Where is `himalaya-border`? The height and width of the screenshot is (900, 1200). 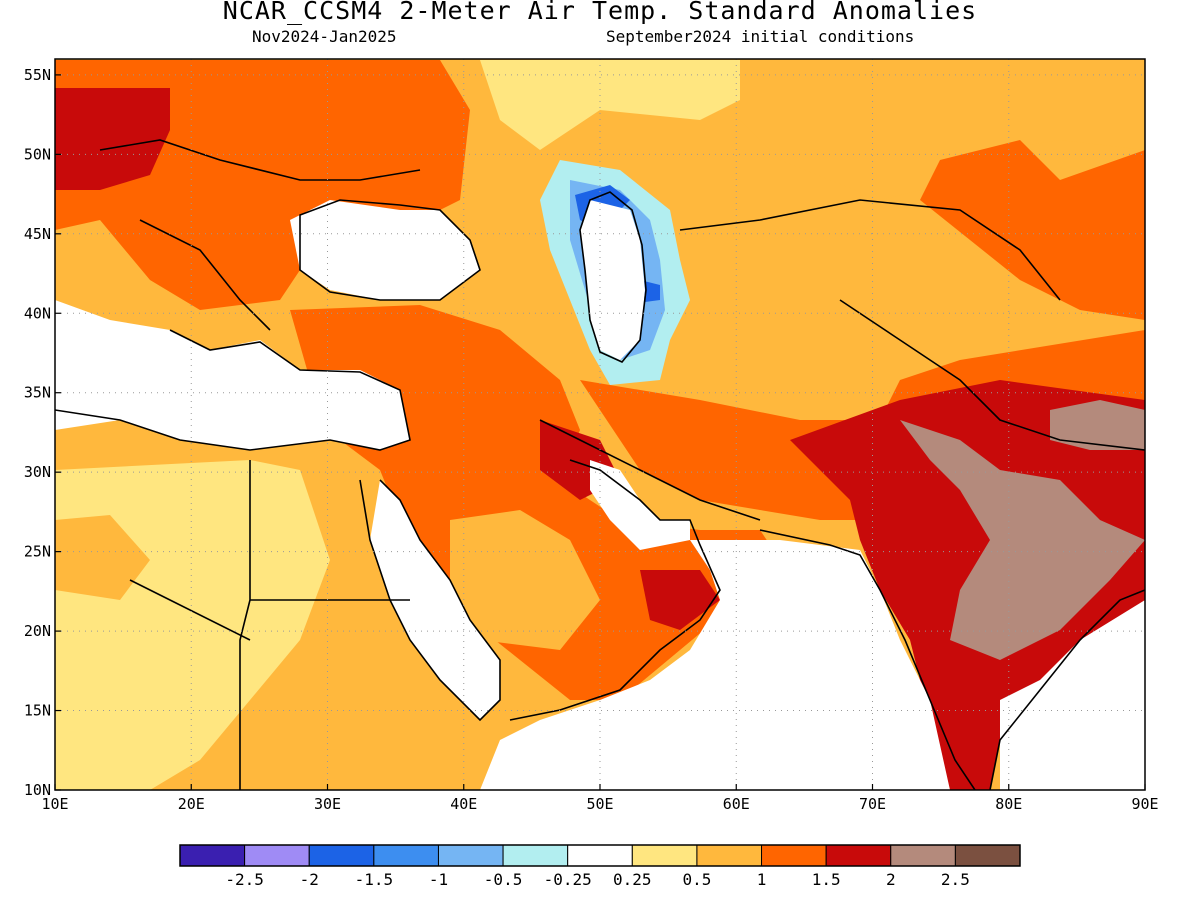
himalaya-border is located at coordinates (992, 375).